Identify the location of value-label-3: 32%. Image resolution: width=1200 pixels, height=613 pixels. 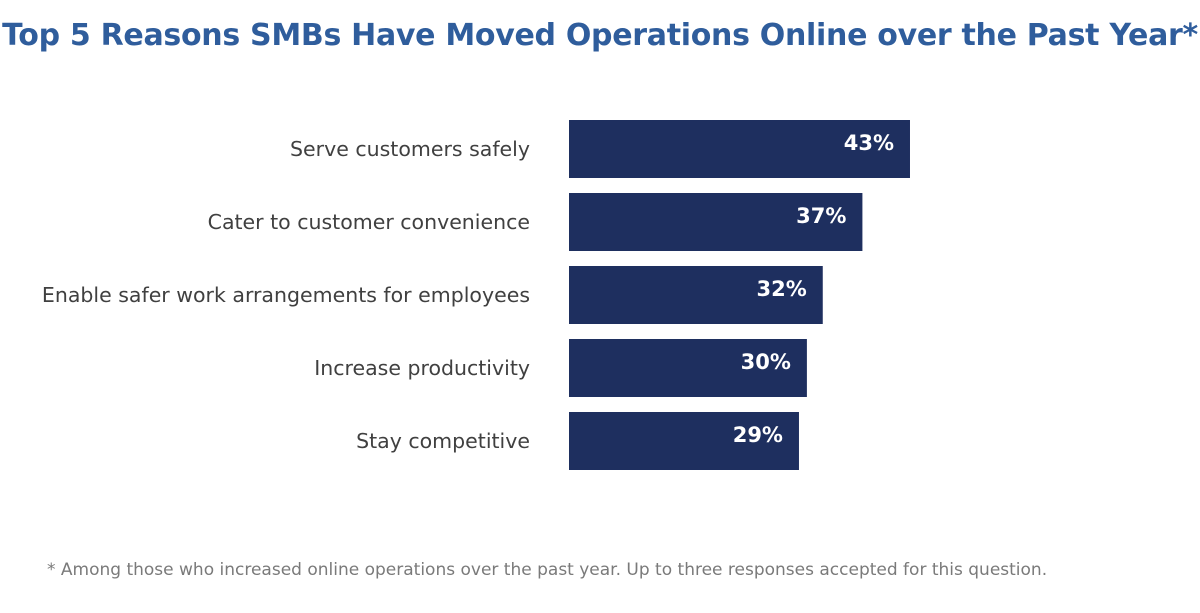
(781, 289).